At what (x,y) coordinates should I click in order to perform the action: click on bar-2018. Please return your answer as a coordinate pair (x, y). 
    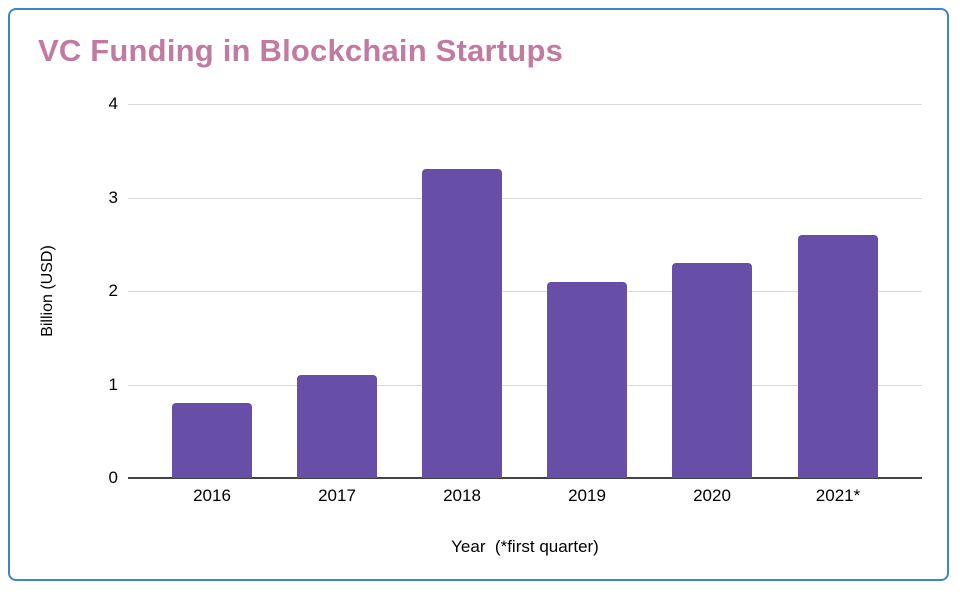
    Looking at the image, I should click on (462, 323).